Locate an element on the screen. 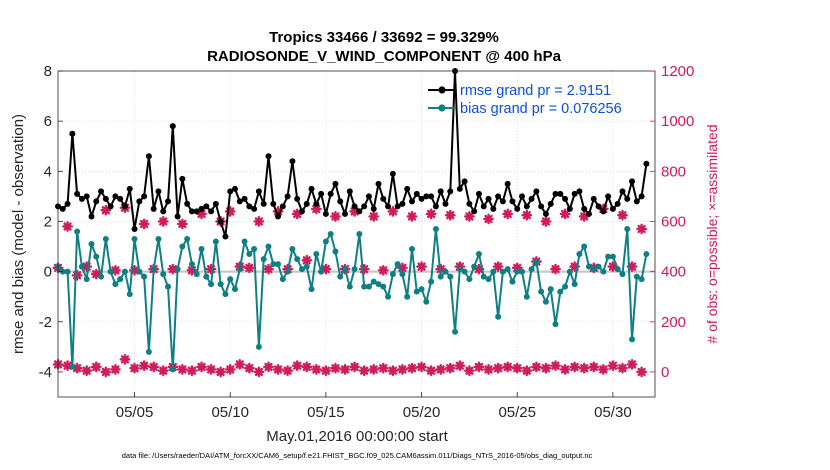 The width and height of the screenshot is (830, 470). chart-subtitle: RADIOSONDE_V_WIND_COMPONENT @ 400 hPa is located at coordinates (384, 56).